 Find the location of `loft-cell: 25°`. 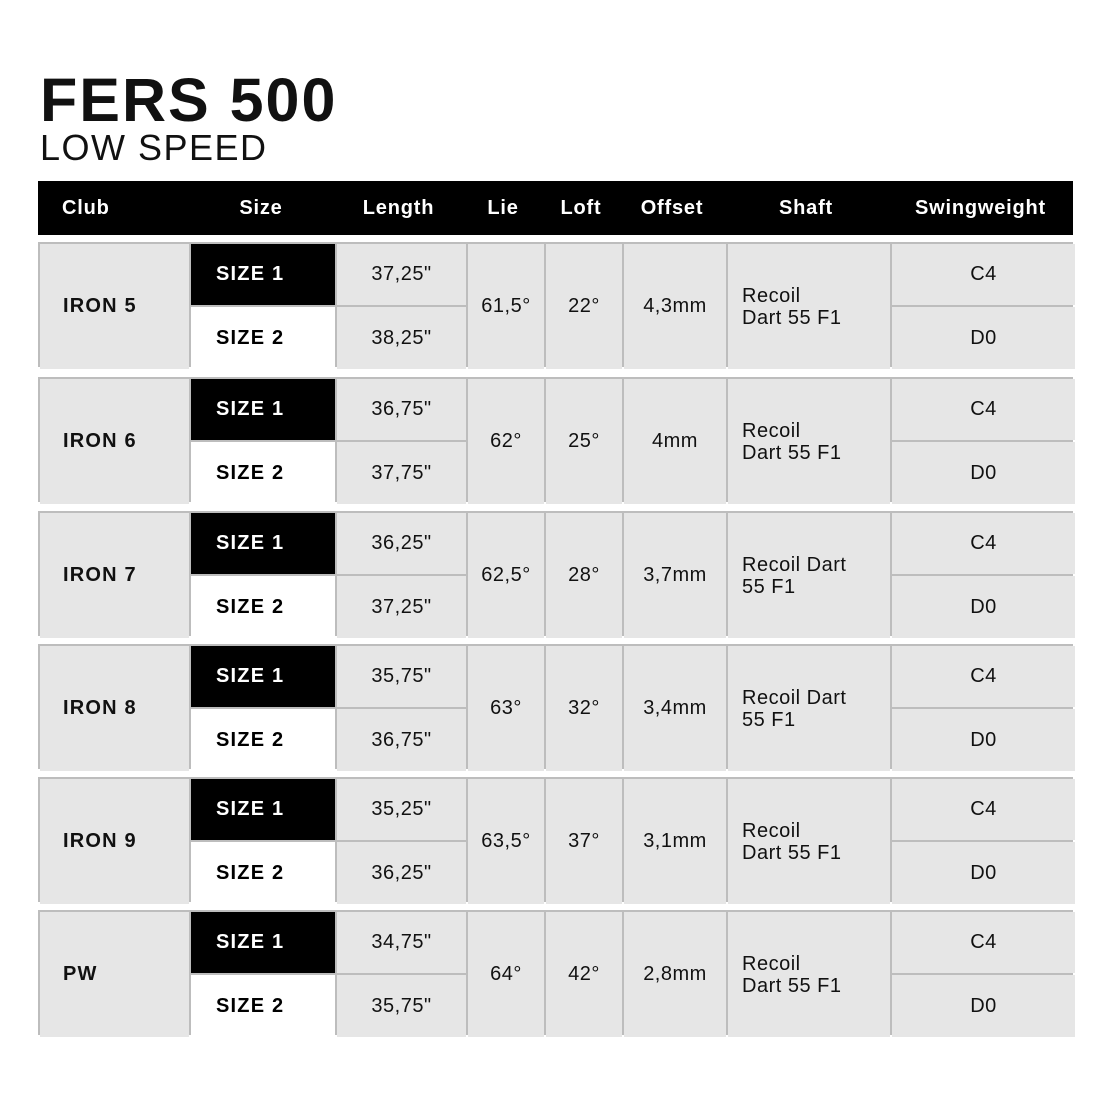

loft-cell: 25° is located at coordinates (584, 441).